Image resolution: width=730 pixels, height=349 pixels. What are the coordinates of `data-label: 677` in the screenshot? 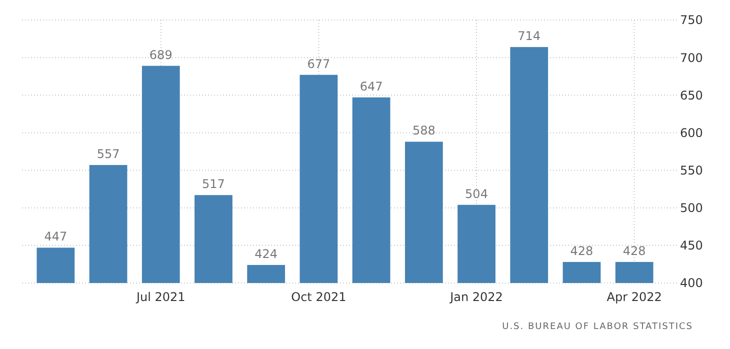 It's located at (318, 63).